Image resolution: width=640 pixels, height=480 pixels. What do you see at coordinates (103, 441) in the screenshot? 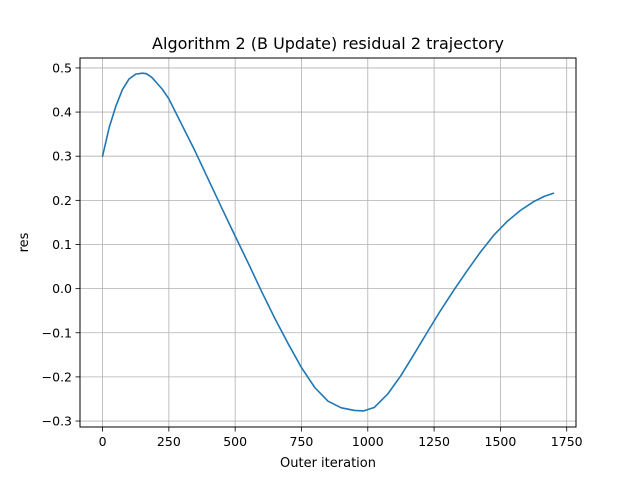
I see `x-tick-label: 0` at bounding box center [103, 441].